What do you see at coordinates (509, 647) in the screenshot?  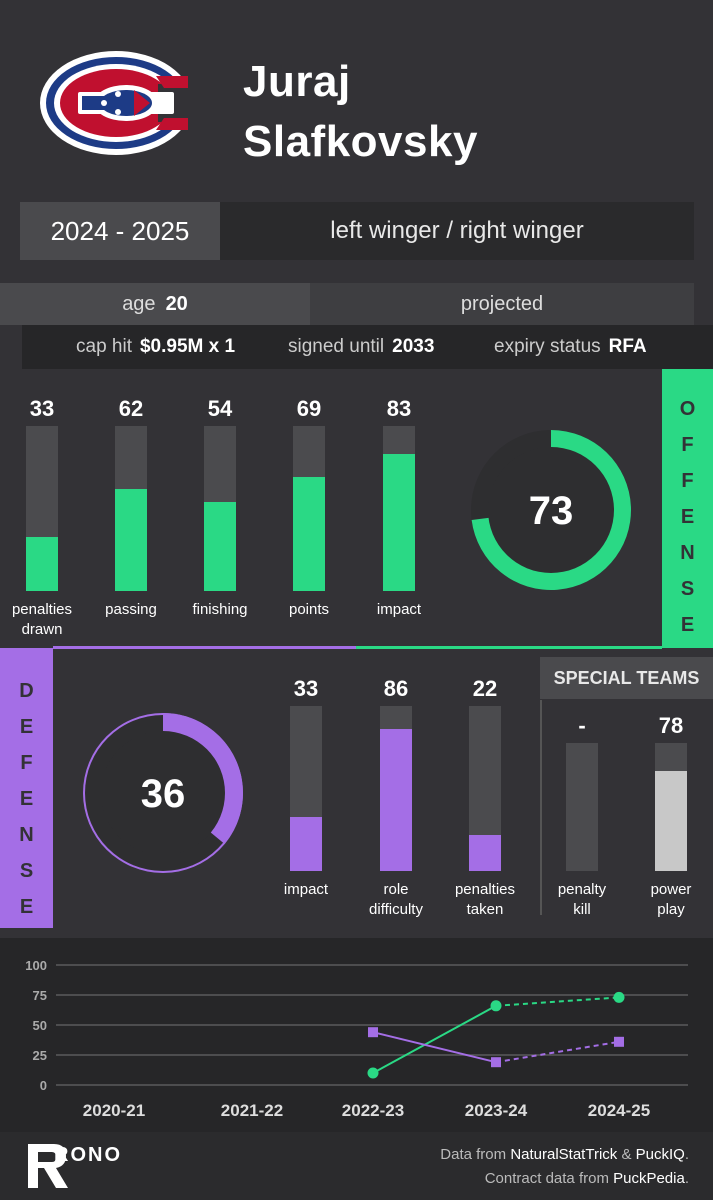 I see `section-divider-offense` at bounding box center [509, 647].